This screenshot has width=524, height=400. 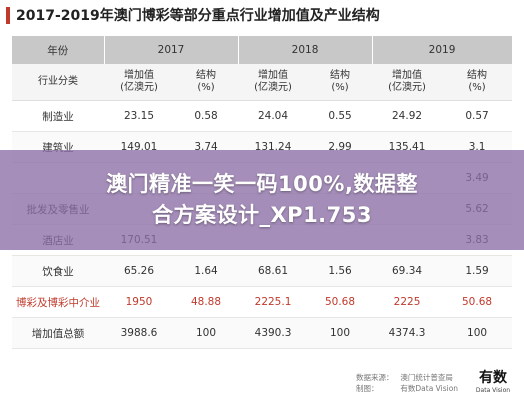 What do you see at coordinates (261, 215) in the screenshot?
I see `overlay-line-2: 合方案设计_XP1.753` at bounding box center [261, 215].